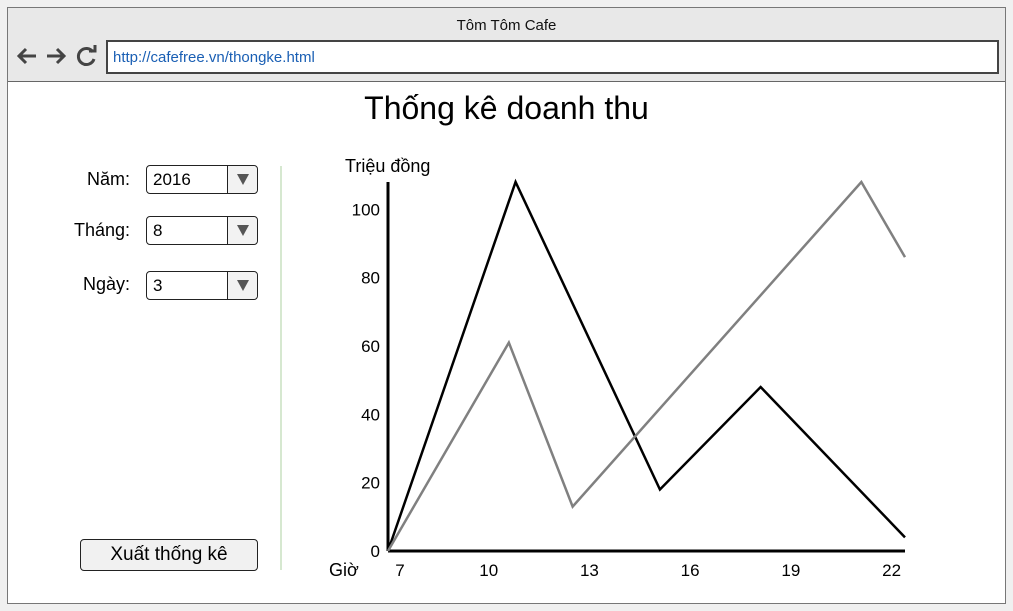 This screenshot has height=611, width=1013. I want to click on x-tick-label: 10, so click(488, 570).